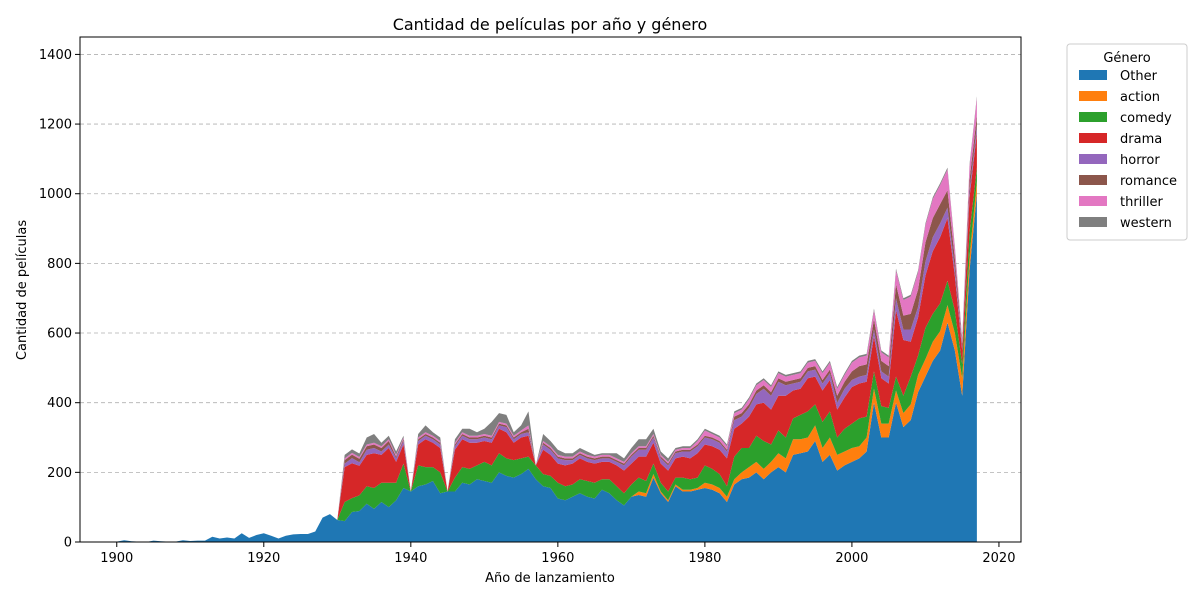  What do you see at coordinates (998, 558) in the screenshot?
I see `x-tick-label: 2020` at bounding box center [998, 558].